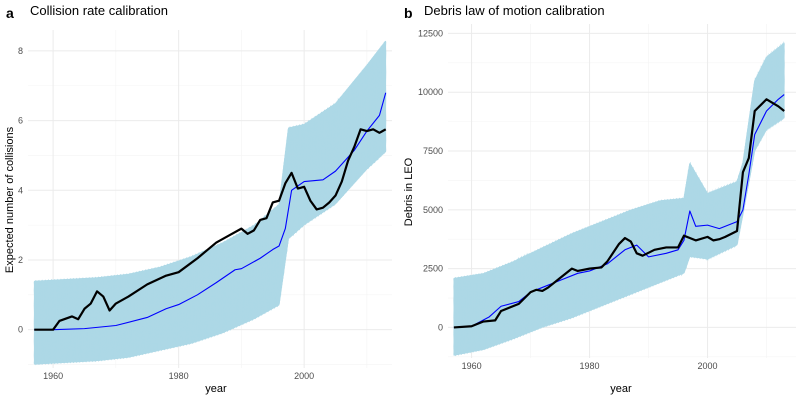  Describe the element at coordinates (99, 10) in the screenshot. I see `panel-a-title: Collision rate calibration` at that location.